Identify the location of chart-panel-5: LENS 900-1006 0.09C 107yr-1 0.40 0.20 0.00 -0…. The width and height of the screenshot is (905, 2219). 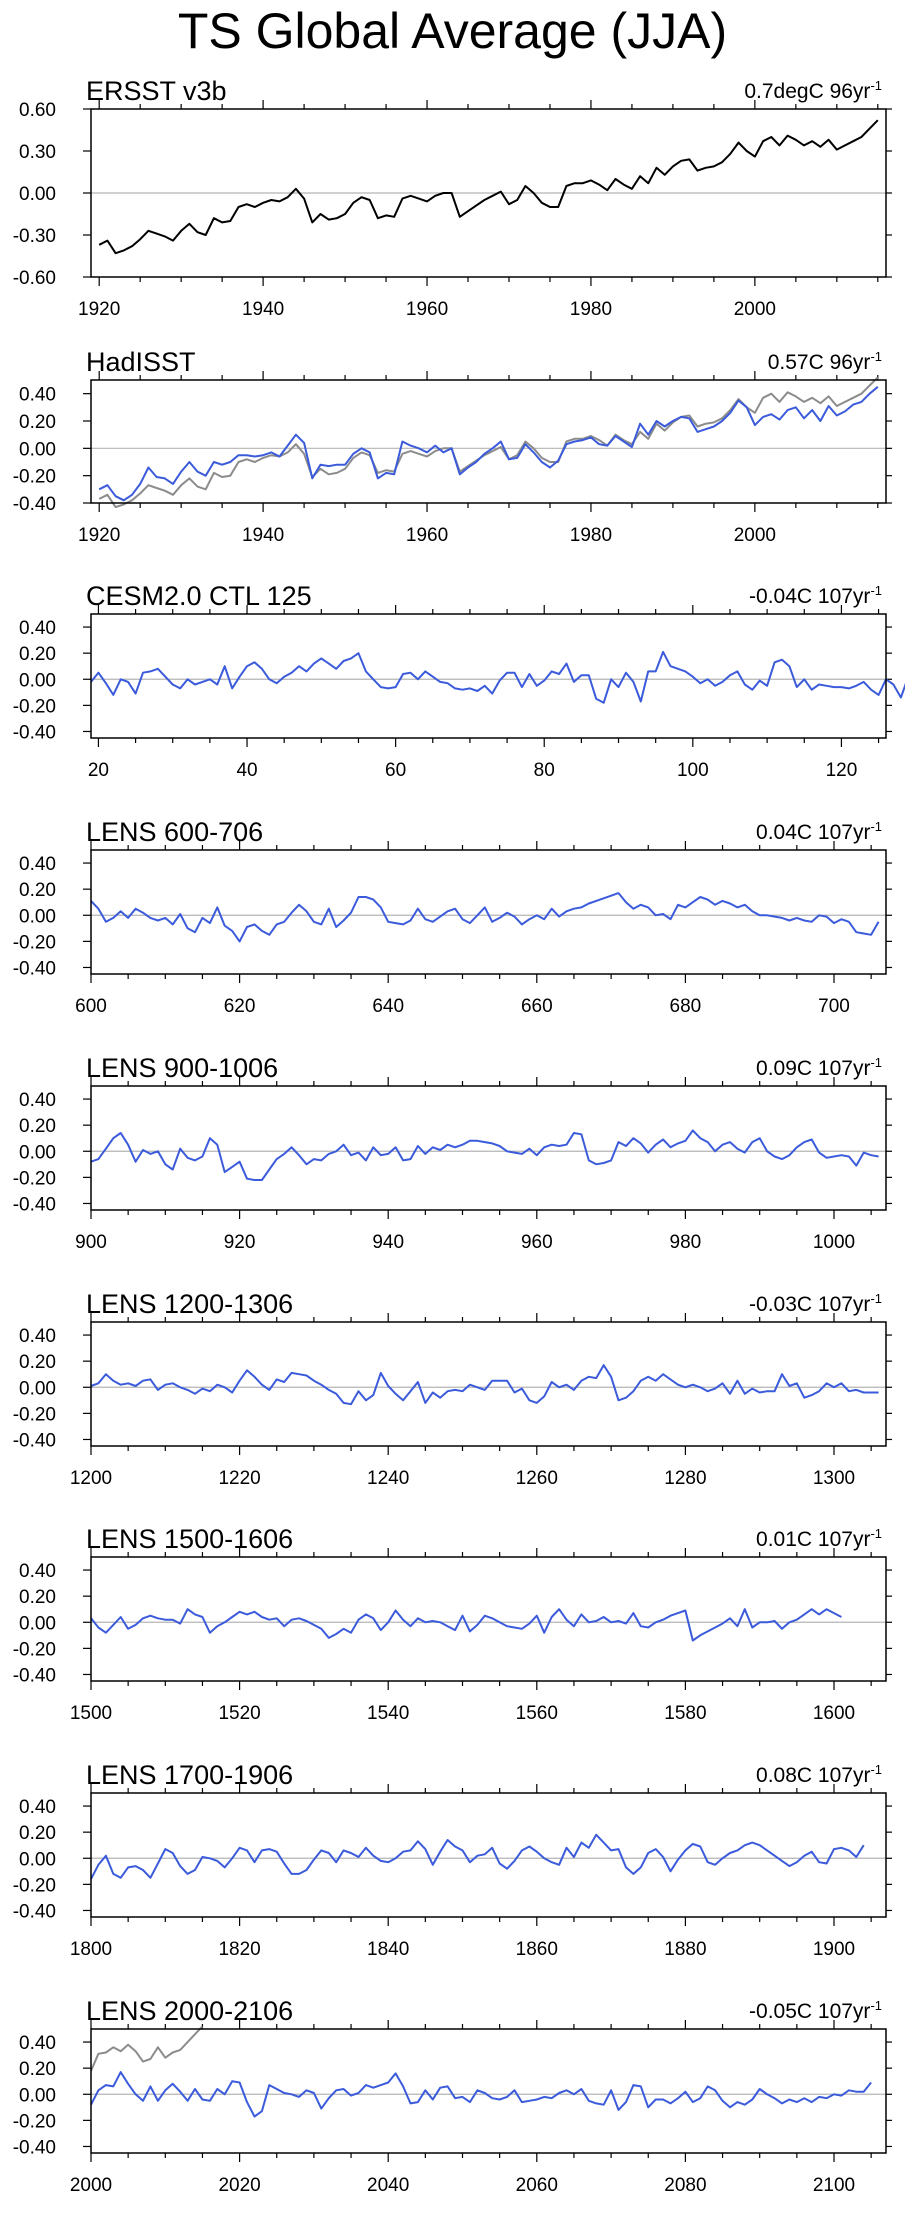
(452, 1153).